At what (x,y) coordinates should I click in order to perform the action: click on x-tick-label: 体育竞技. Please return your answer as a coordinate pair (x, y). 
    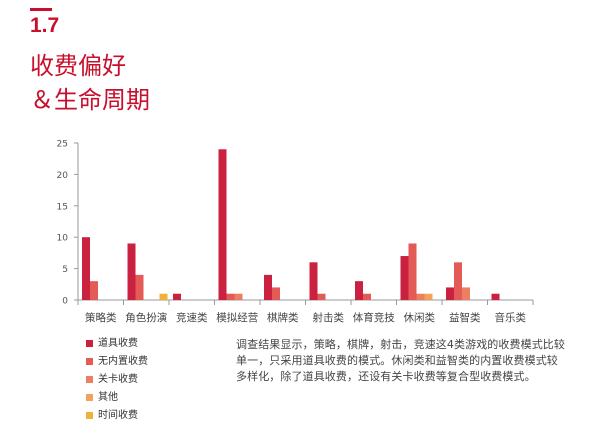
    Looking at the image, I should click on (374, 317).